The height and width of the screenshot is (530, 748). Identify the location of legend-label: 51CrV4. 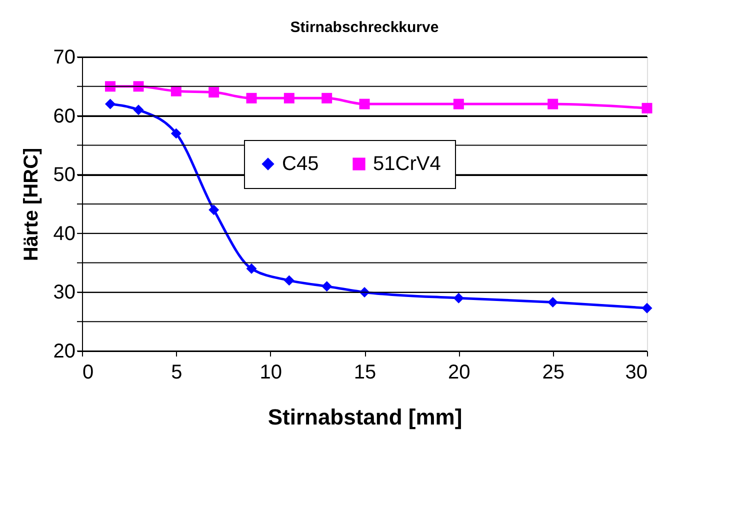
(407, 164).